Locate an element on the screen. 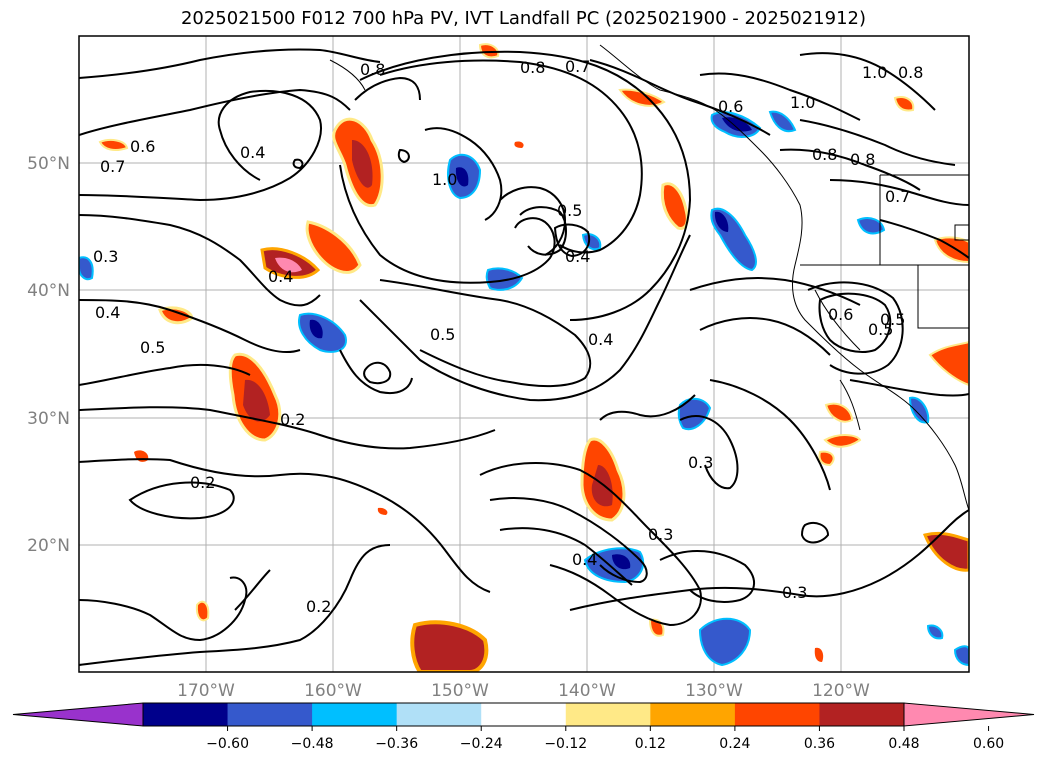 The image size is (1047, 765). lat-label-30n: 30°N is located at coordinates (48, 419).